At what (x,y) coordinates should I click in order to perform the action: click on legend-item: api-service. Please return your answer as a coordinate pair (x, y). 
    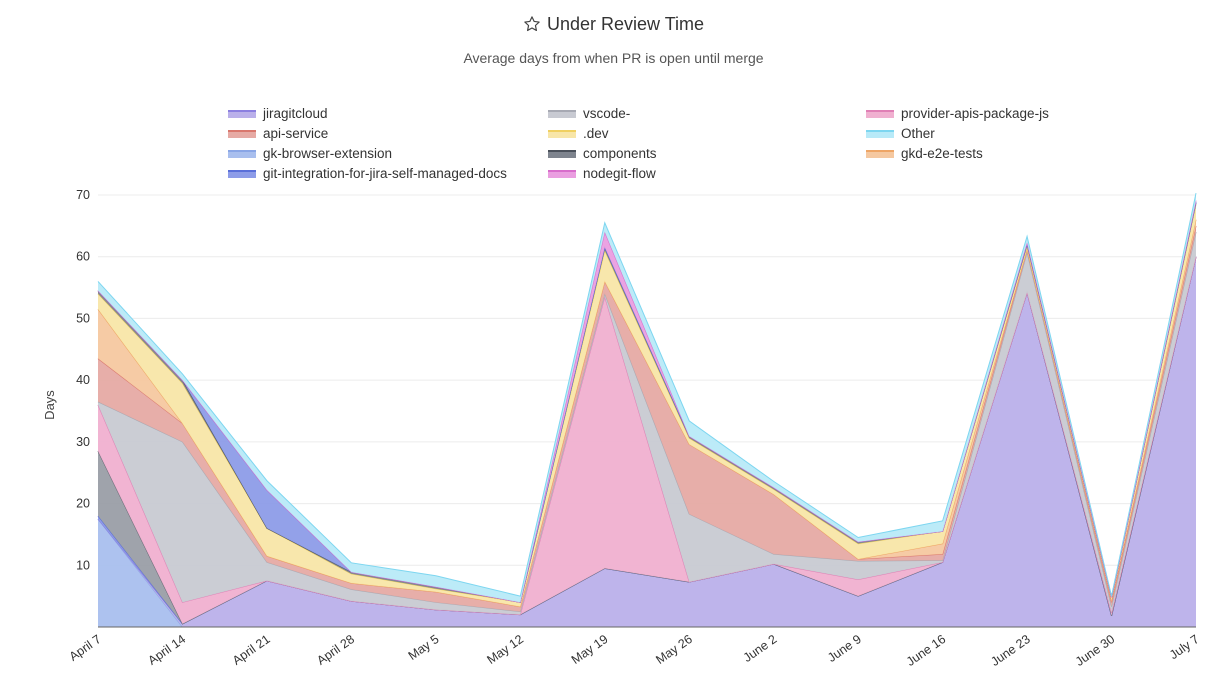
    Looking at the image, I should click on (278, 134).